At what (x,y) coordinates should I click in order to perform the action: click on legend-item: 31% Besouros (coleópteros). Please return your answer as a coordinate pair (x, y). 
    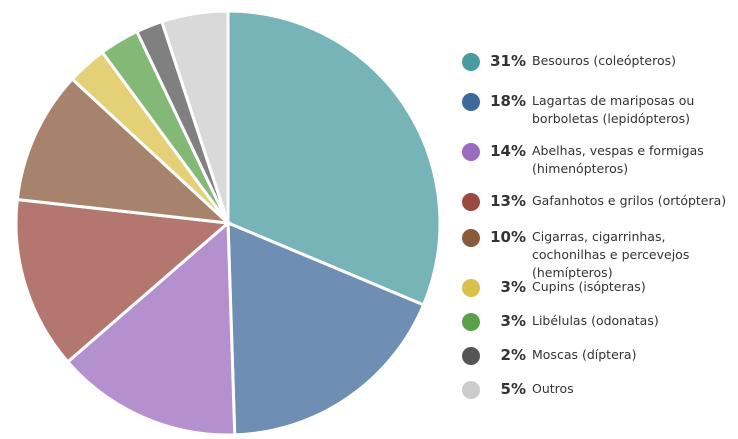
    Looking at the image, I should click on (600, 61).